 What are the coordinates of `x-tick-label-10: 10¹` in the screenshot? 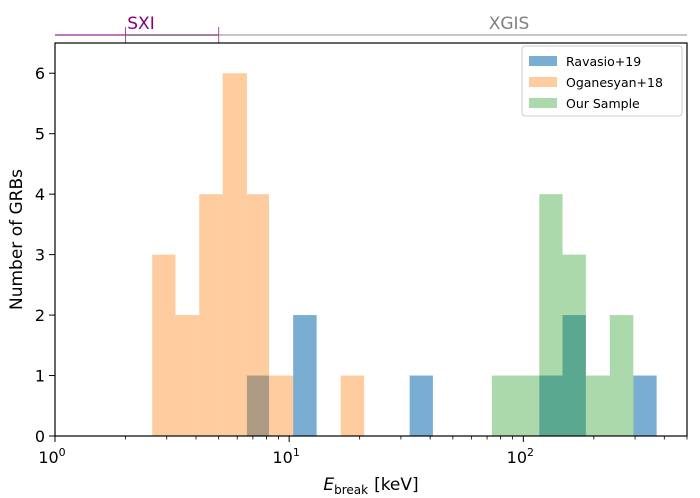 It's located at (285, 456).